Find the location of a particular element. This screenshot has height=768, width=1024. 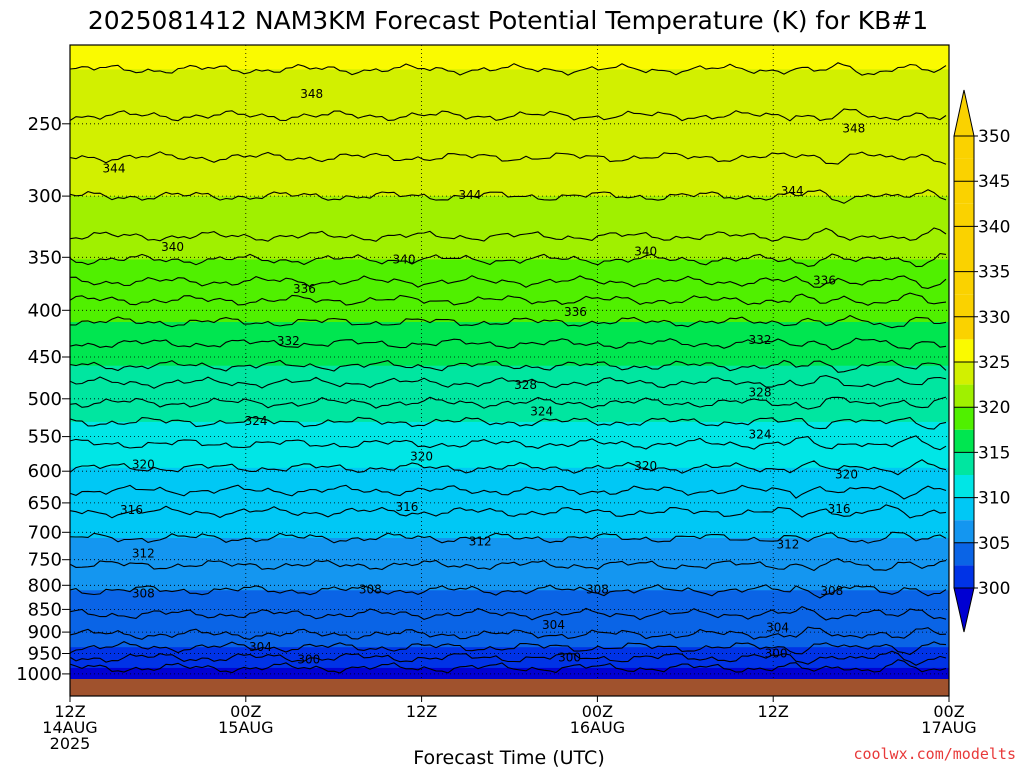

contour-label: 328 is located at coordinates (760, 392).